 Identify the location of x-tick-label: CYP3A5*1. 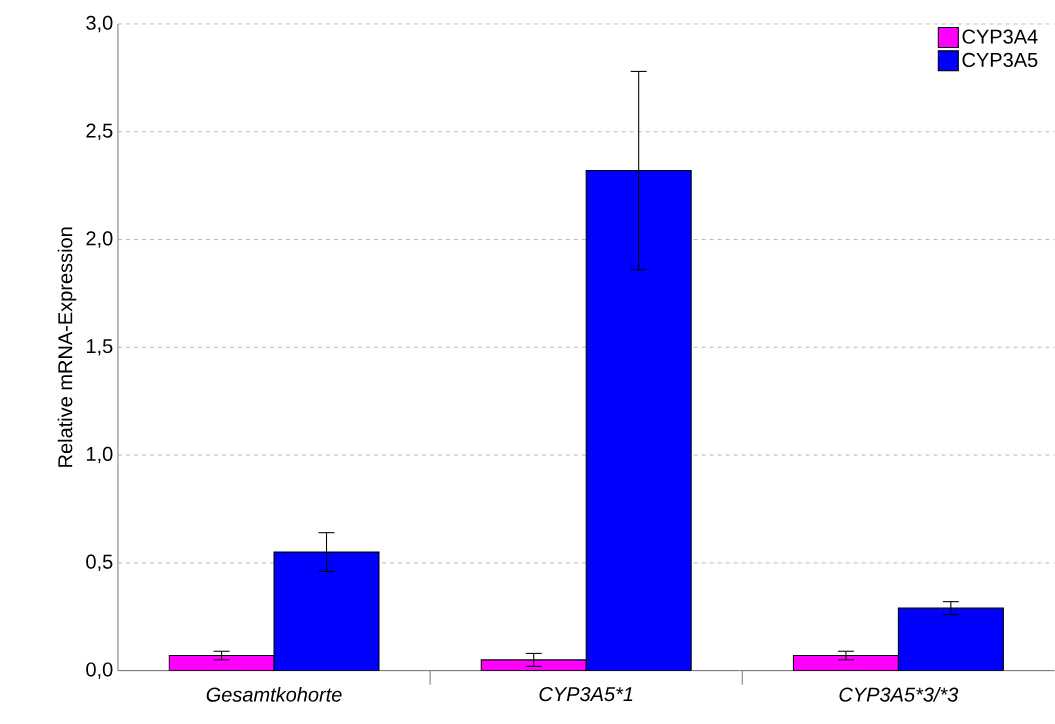
(586, 694).